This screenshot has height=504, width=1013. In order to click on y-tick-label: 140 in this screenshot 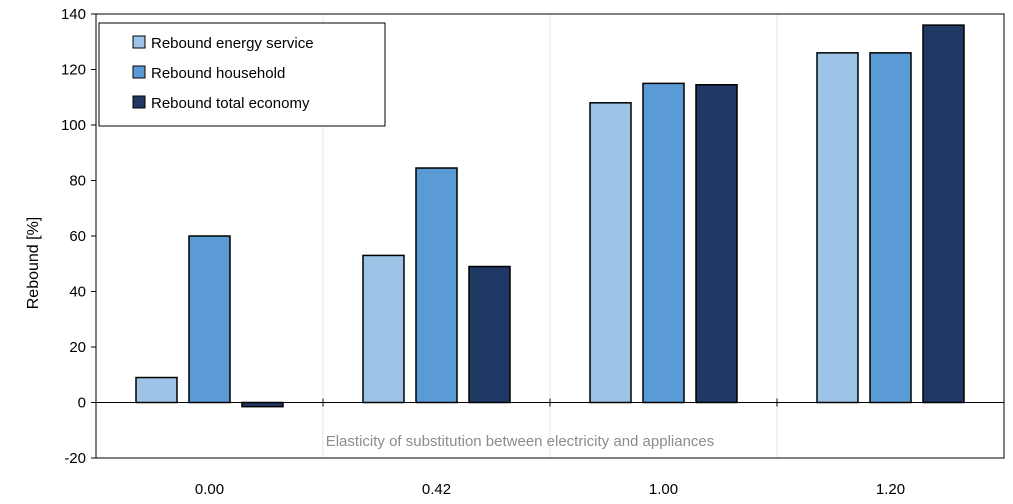, I will do `click(73, 14)`.